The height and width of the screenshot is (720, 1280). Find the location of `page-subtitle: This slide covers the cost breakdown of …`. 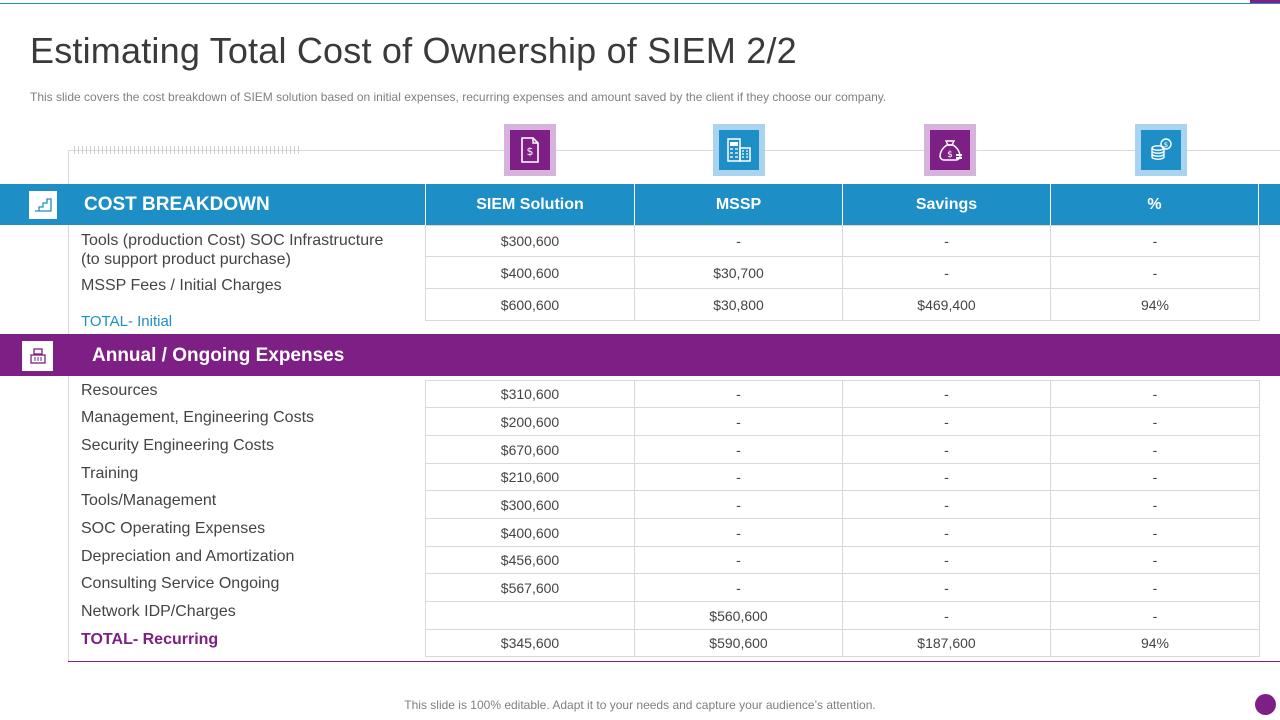

page-subtitle: This slide covers the cost breakdown of … is located at coordinates (458, 97).